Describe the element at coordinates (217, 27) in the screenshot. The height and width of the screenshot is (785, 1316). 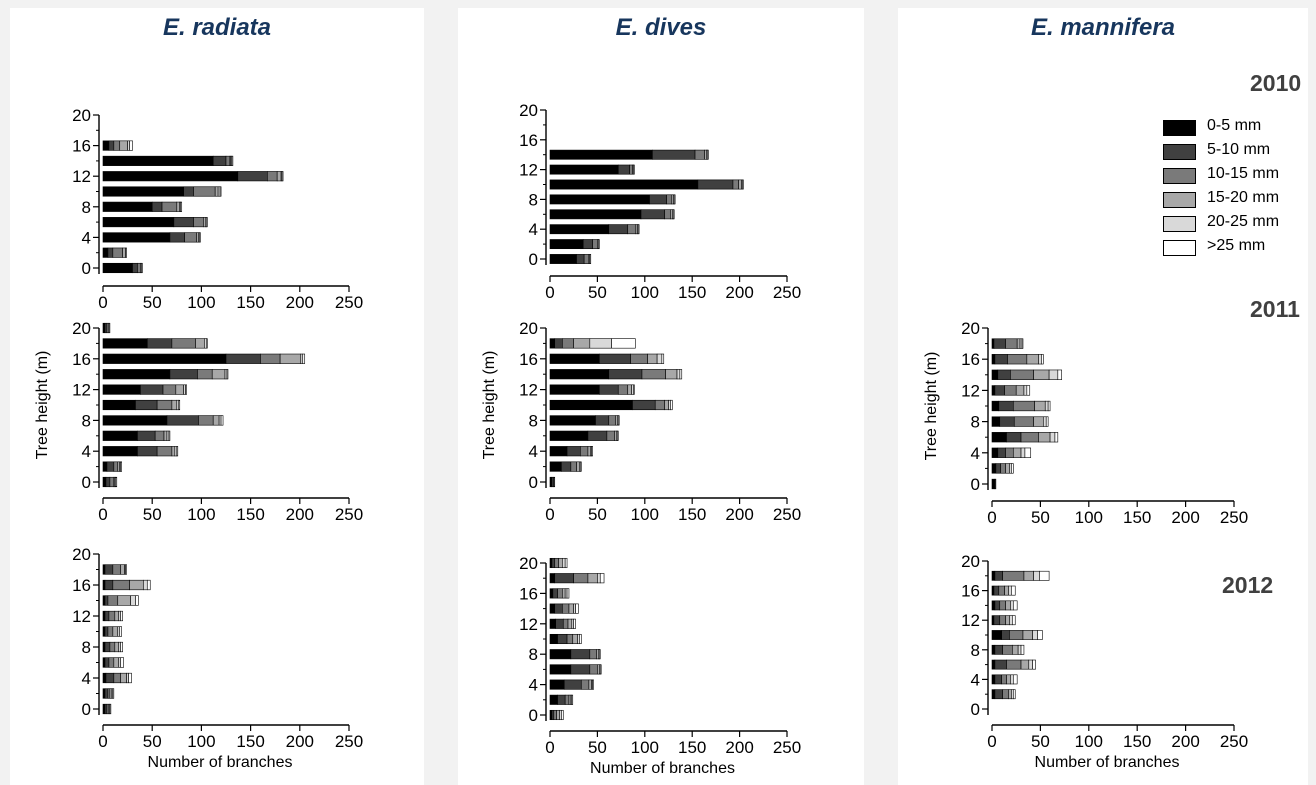
I see `species-title-radiata: E. radiata` at that location.